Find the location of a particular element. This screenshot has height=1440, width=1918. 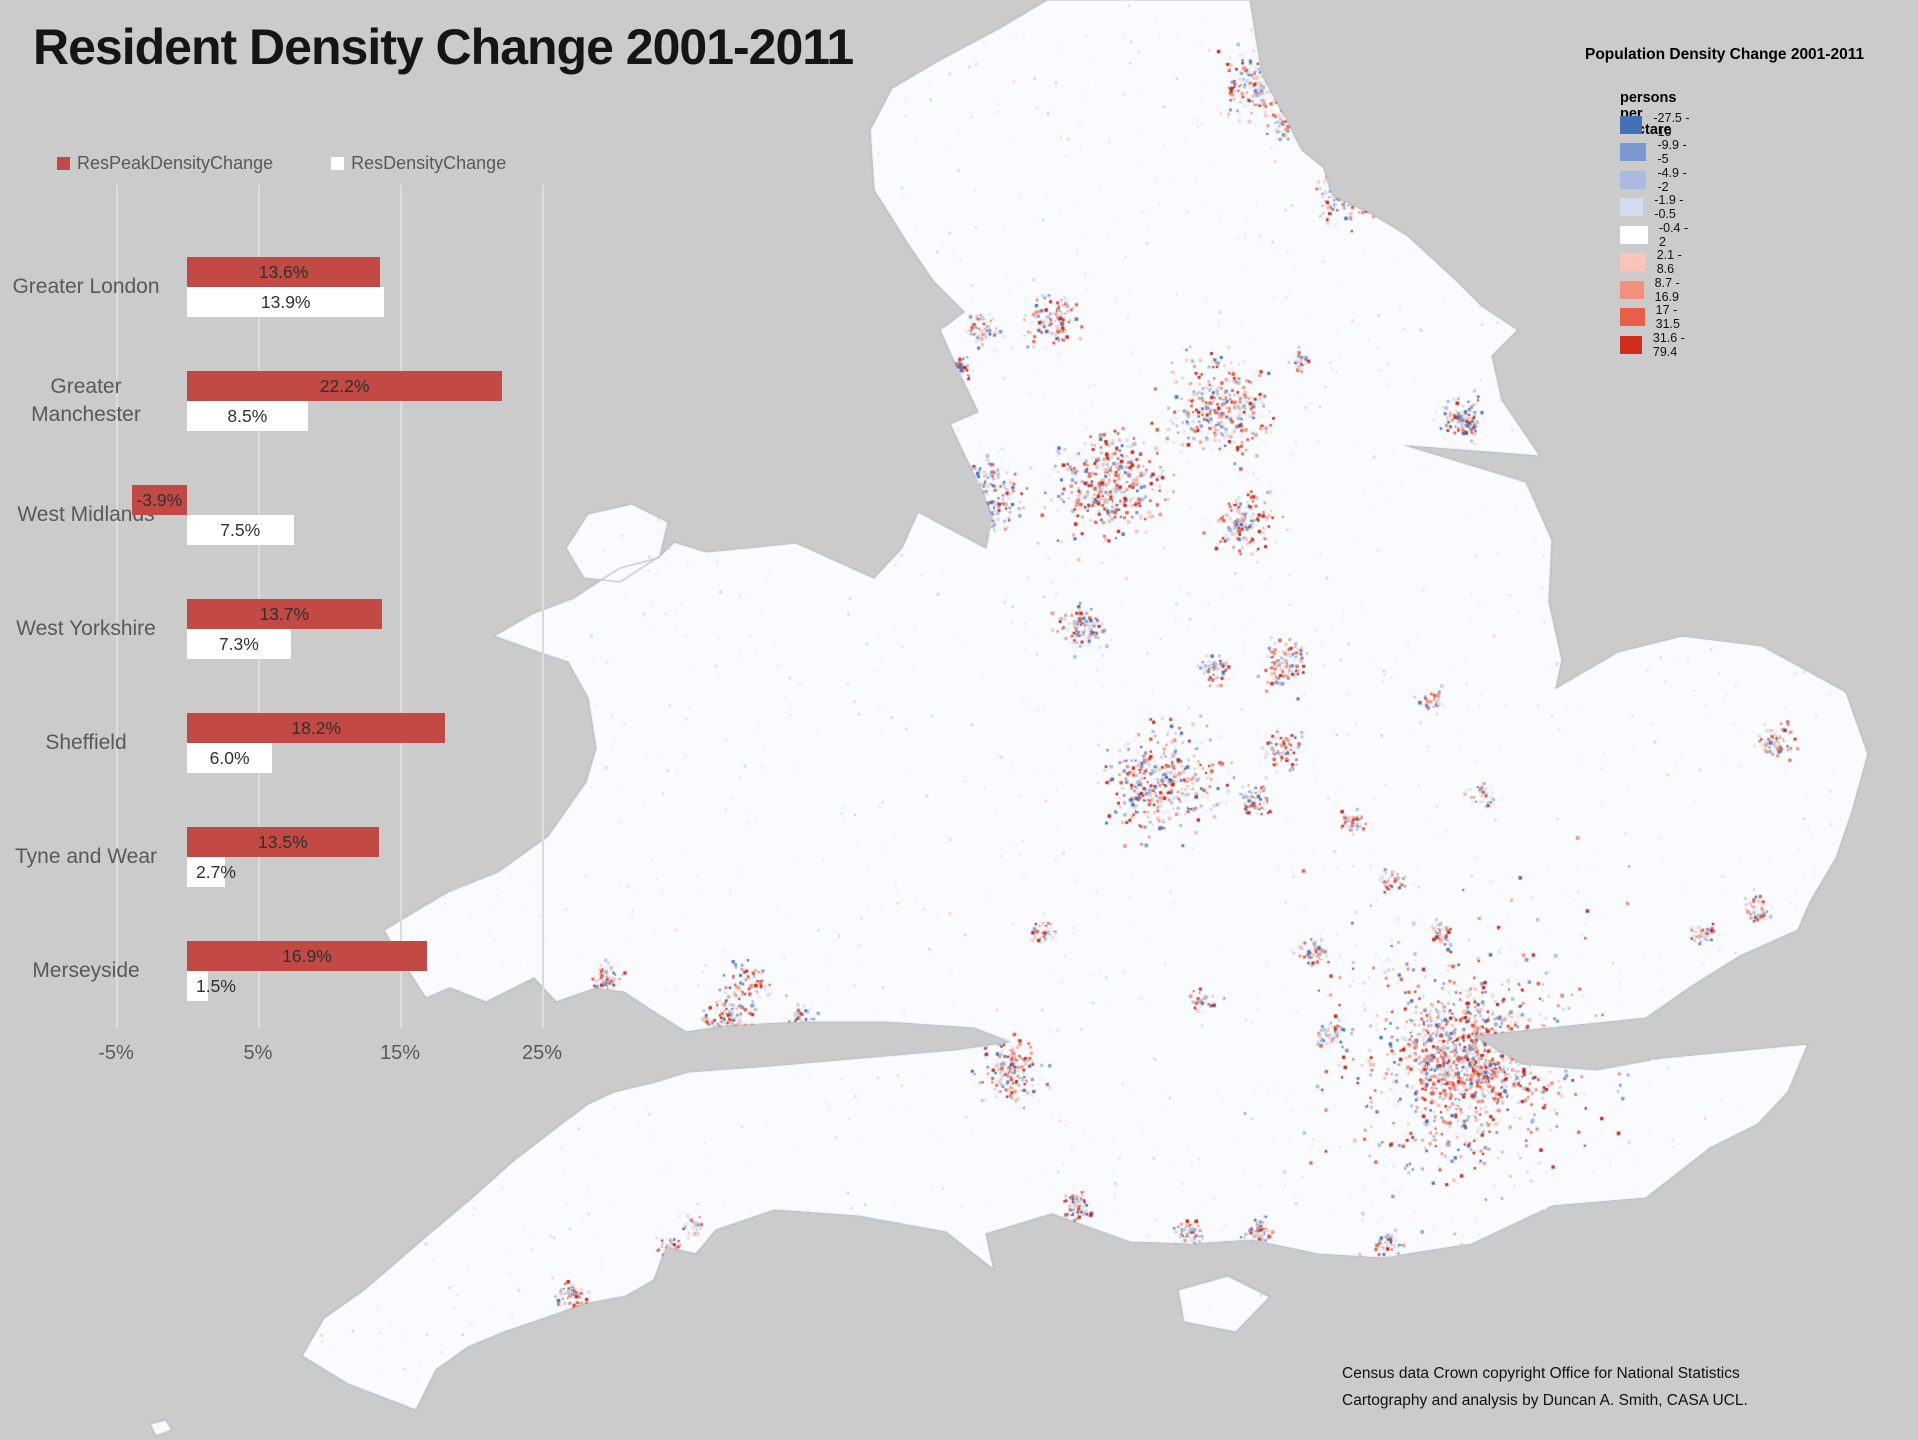

bar-resdensity: 6.0% is located at coordinates (230, 758).